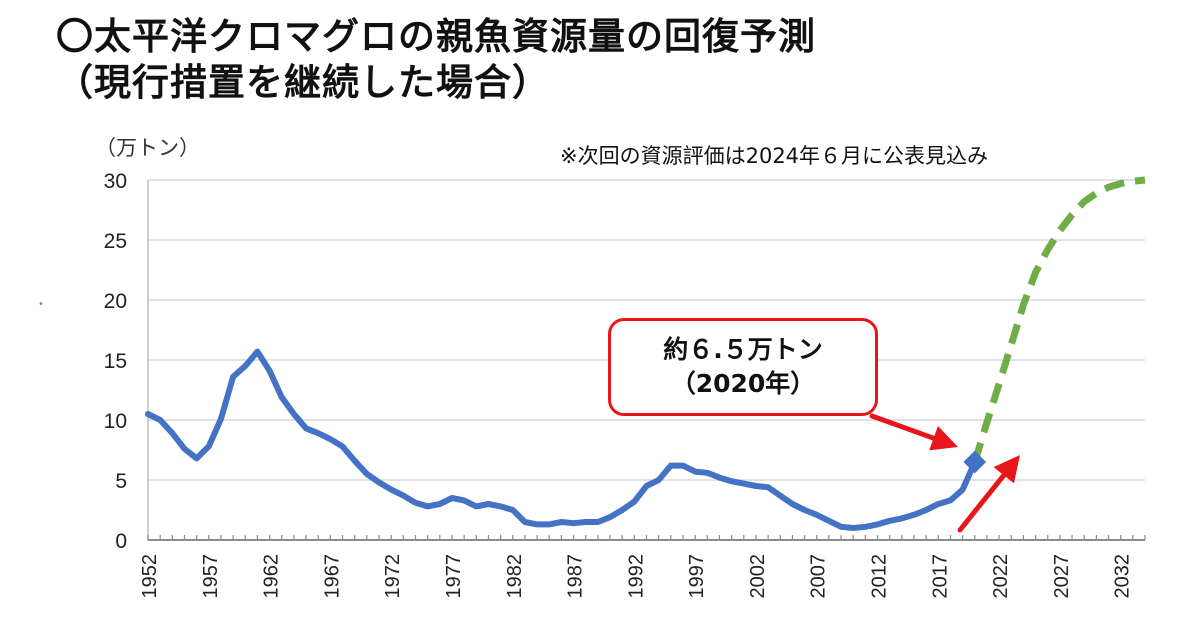  I want to click on value-callout: 約６.５万トン （2020年）, so click(743, 367).